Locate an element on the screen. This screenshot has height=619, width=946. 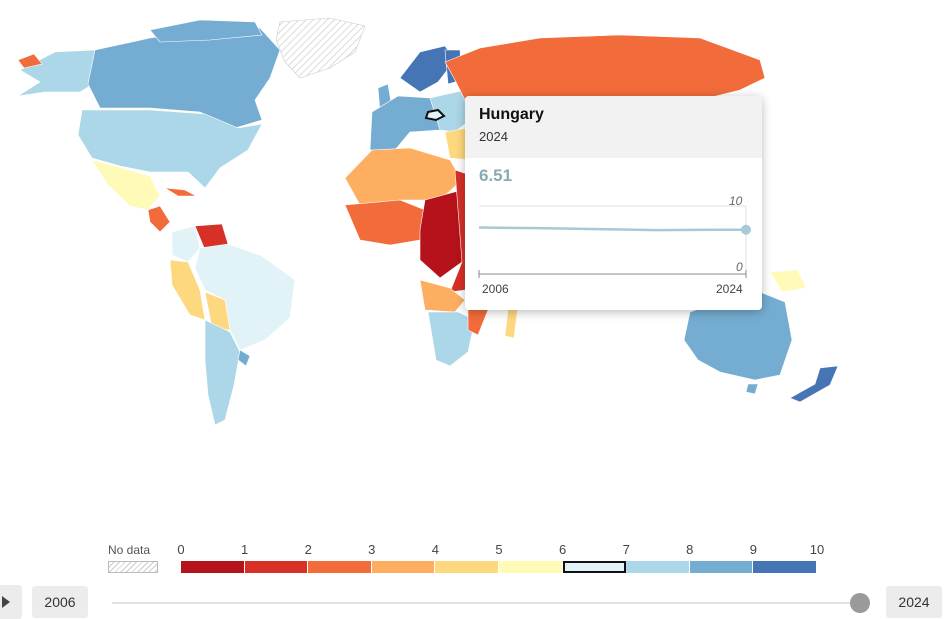
legend-tick-label: 3 is located at coordinates (372, 549).